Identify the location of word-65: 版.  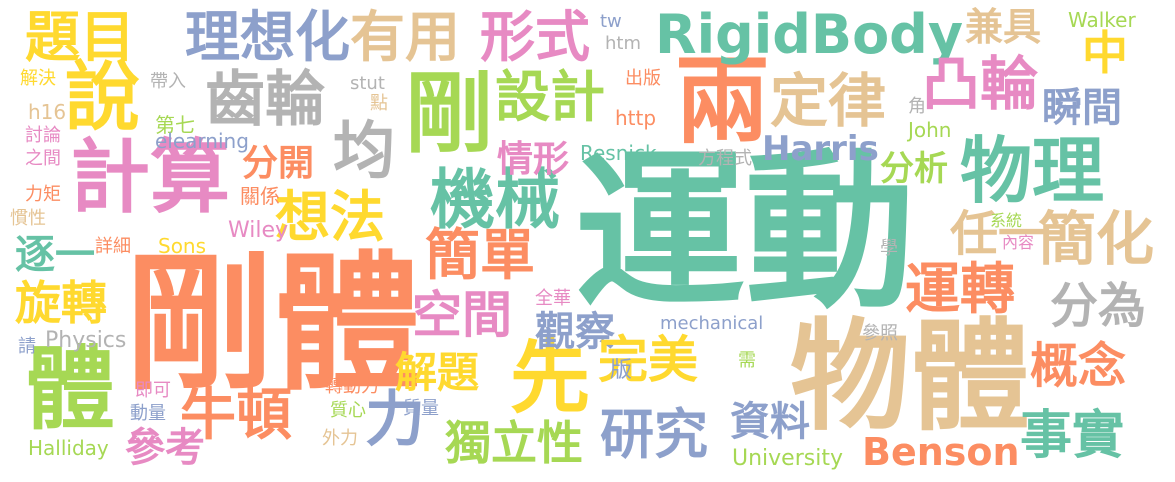
(621, 370).